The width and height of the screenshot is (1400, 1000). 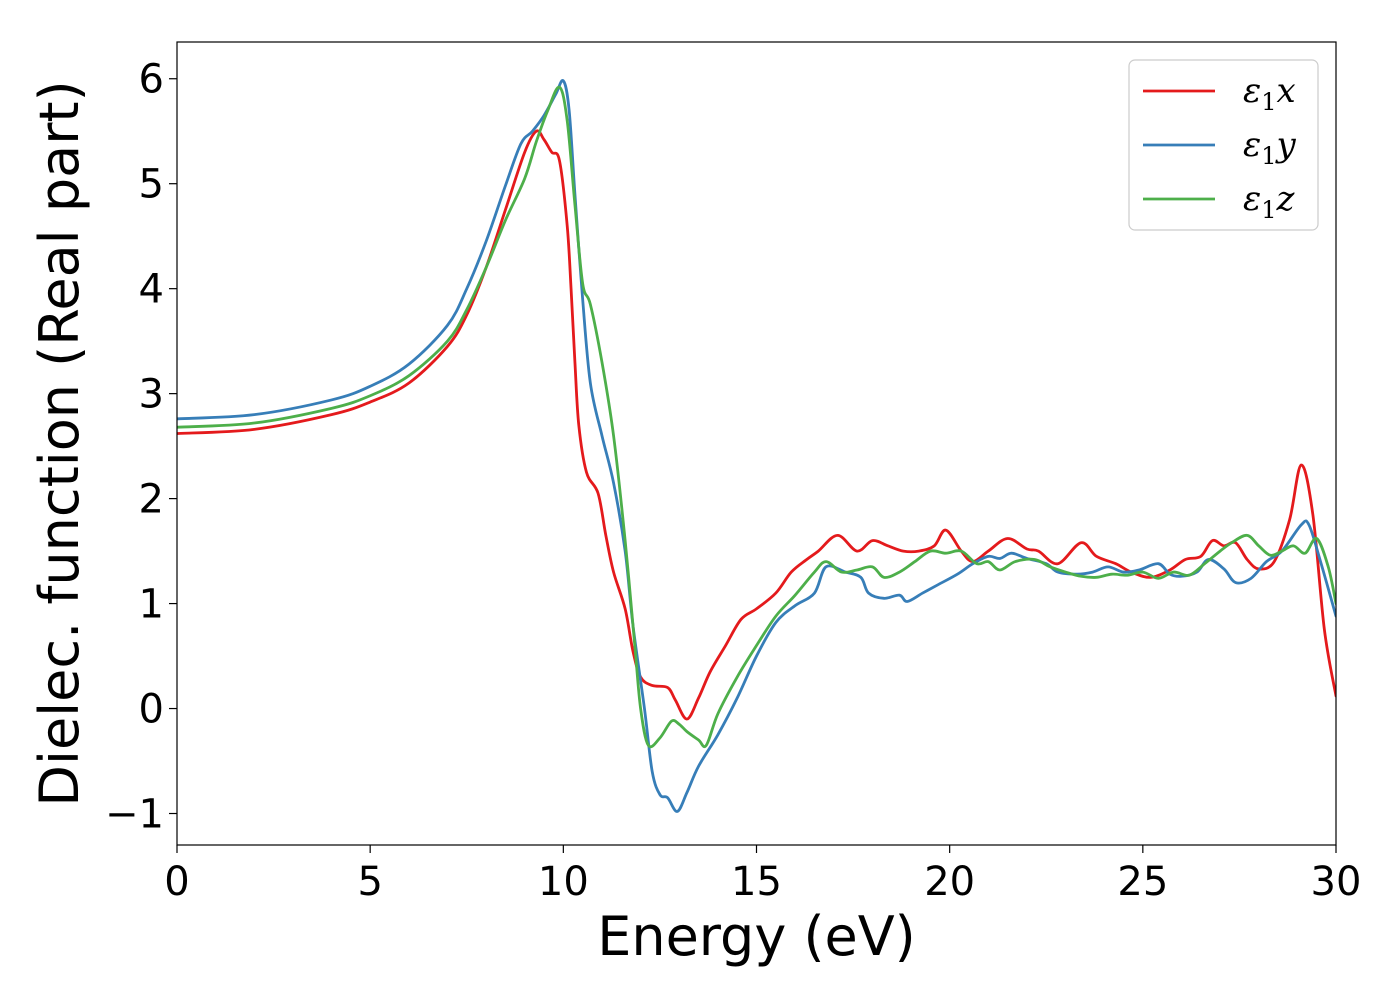 What do you see at coordinates (151, 500) in the screenshot?
I see `y-tick-label: 2` at bounding box center [151, 500].